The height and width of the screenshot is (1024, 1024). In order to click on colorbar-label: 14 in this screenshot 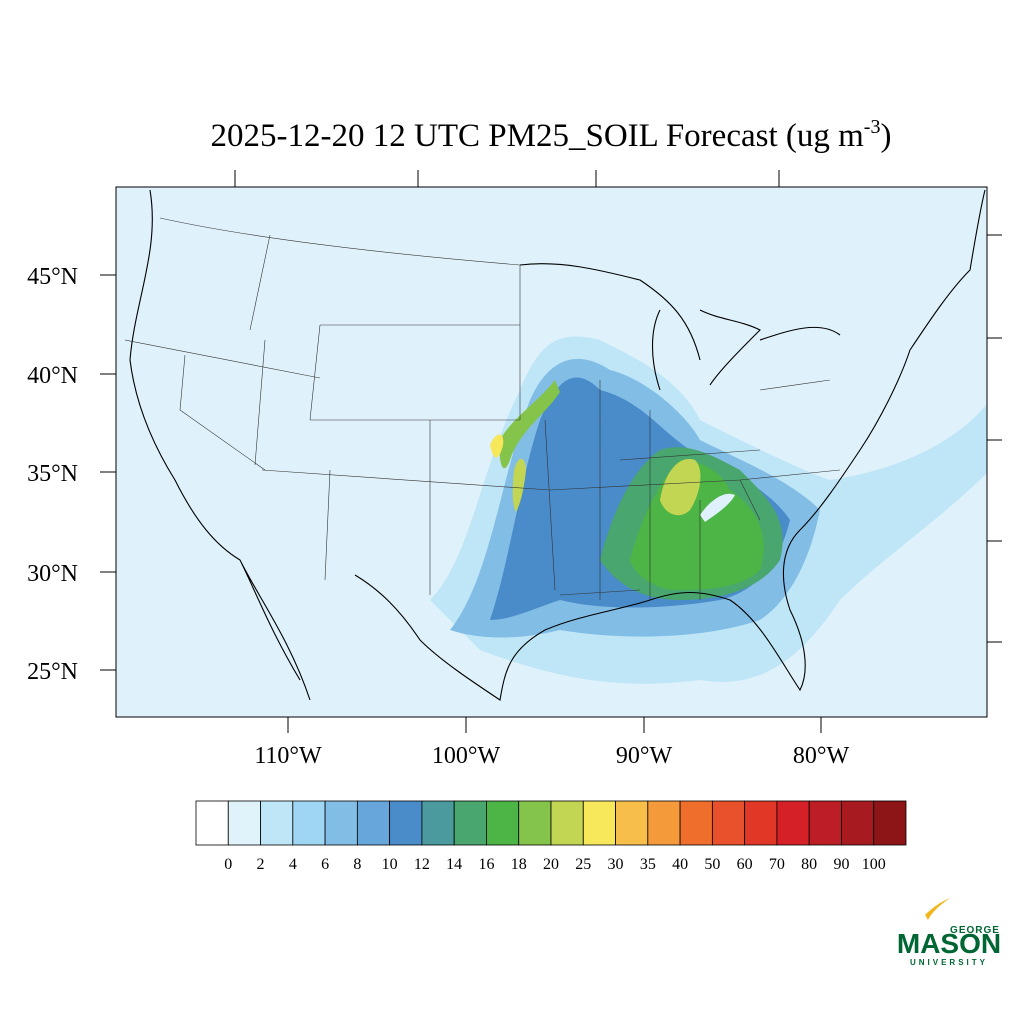, I will do `click(454, 864)`.